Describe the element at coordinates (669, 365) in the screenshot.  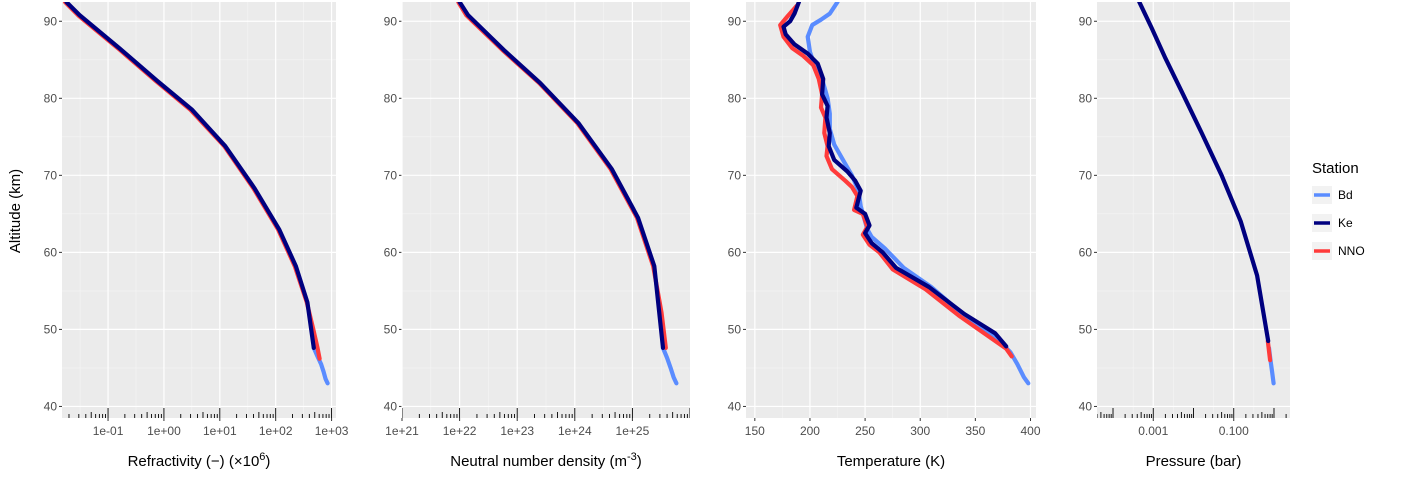
I see `series-line-bd` at that location.